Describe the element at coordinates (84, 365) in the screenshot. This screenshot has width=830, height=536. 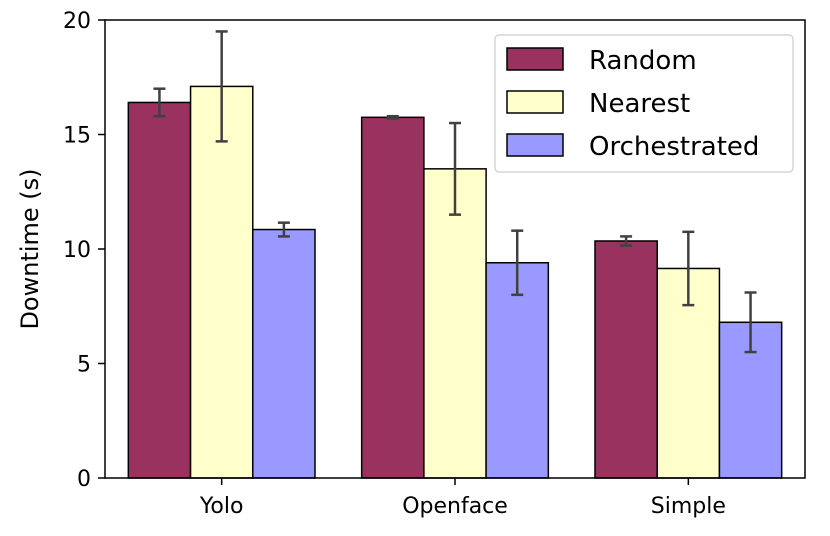
I see `y-tick-label-5: 5` at that location.